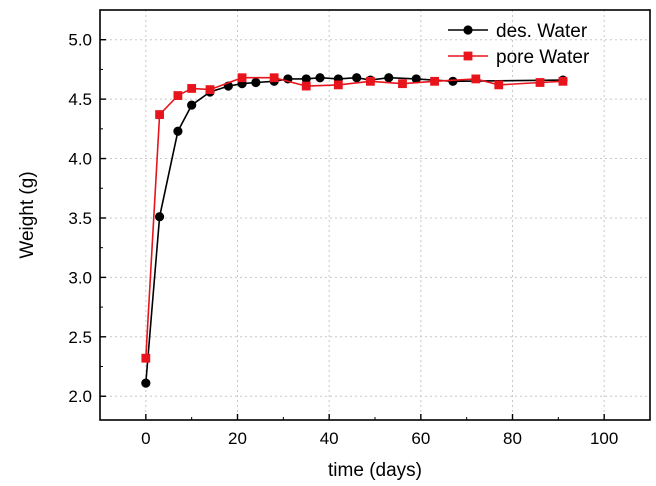 This screenshot has height=486, width=656. Describe the element at coordinates (80, 277) in the screenshot. I see `y-tick-label: 3.0` at that location.